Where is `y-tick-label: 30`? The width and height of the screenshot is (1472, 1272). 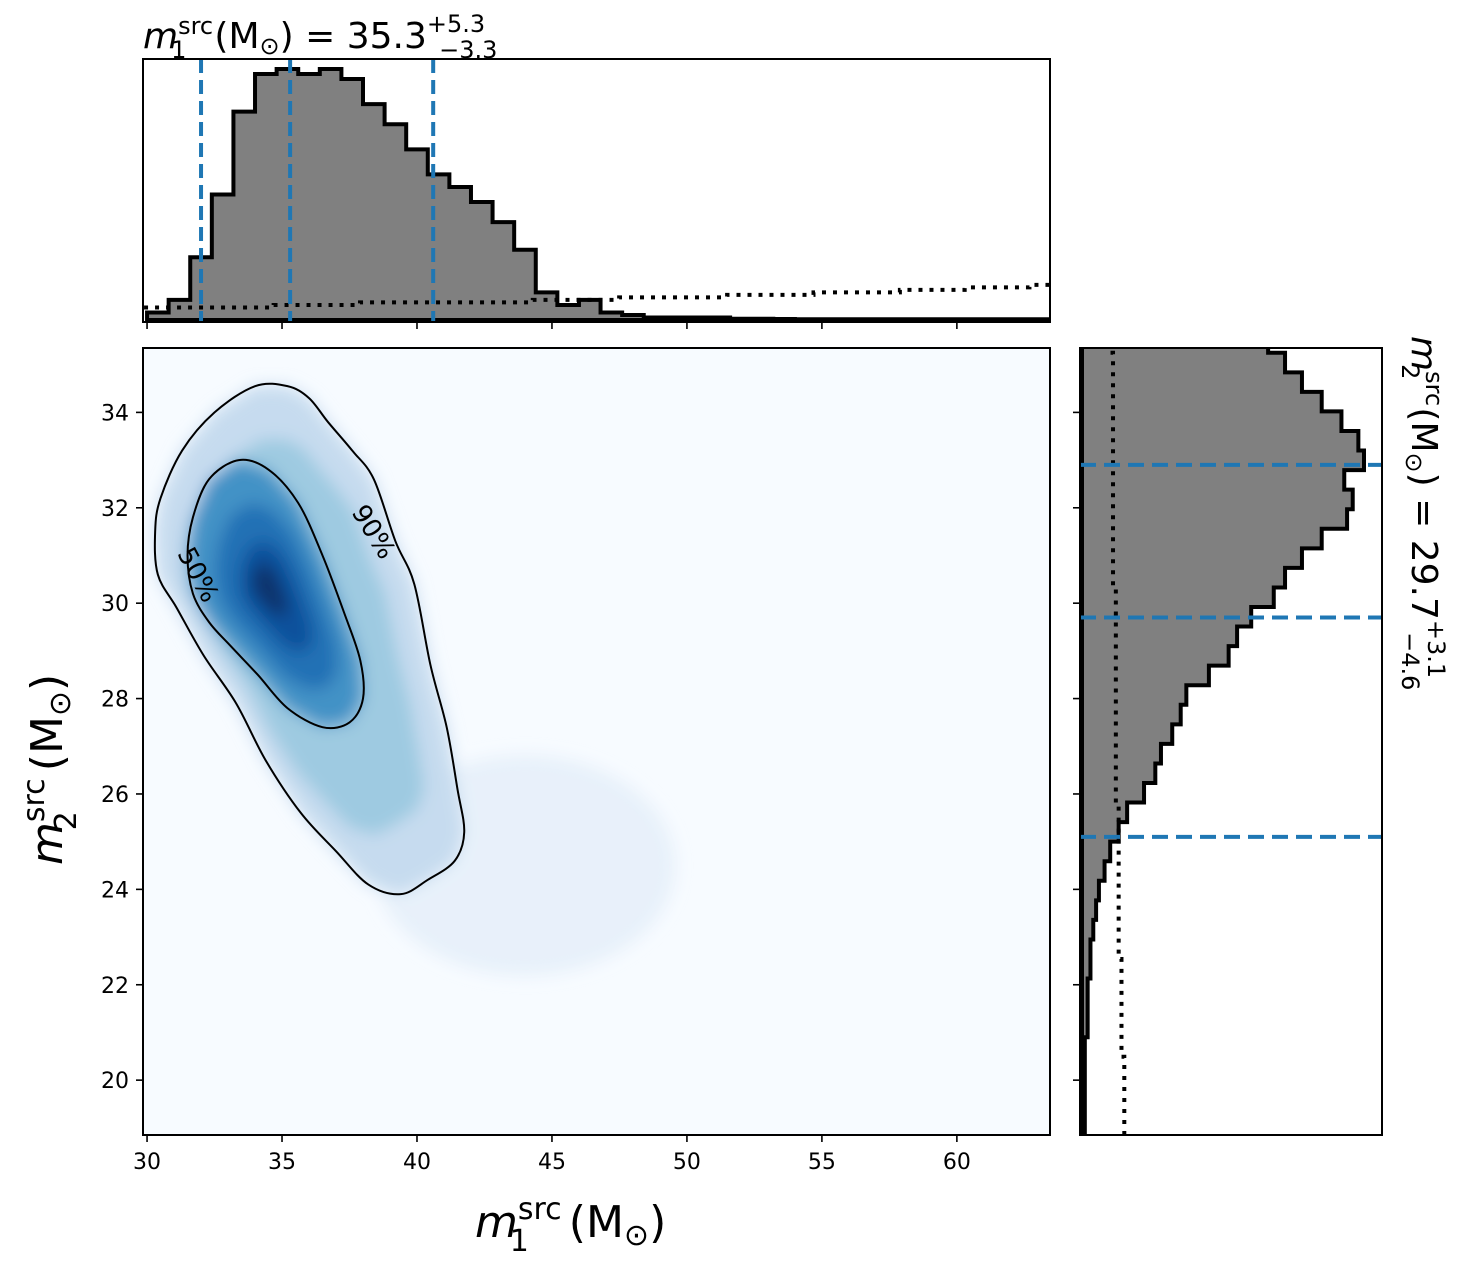
y-tick-label: 30 is located at coordinates (115, 604).